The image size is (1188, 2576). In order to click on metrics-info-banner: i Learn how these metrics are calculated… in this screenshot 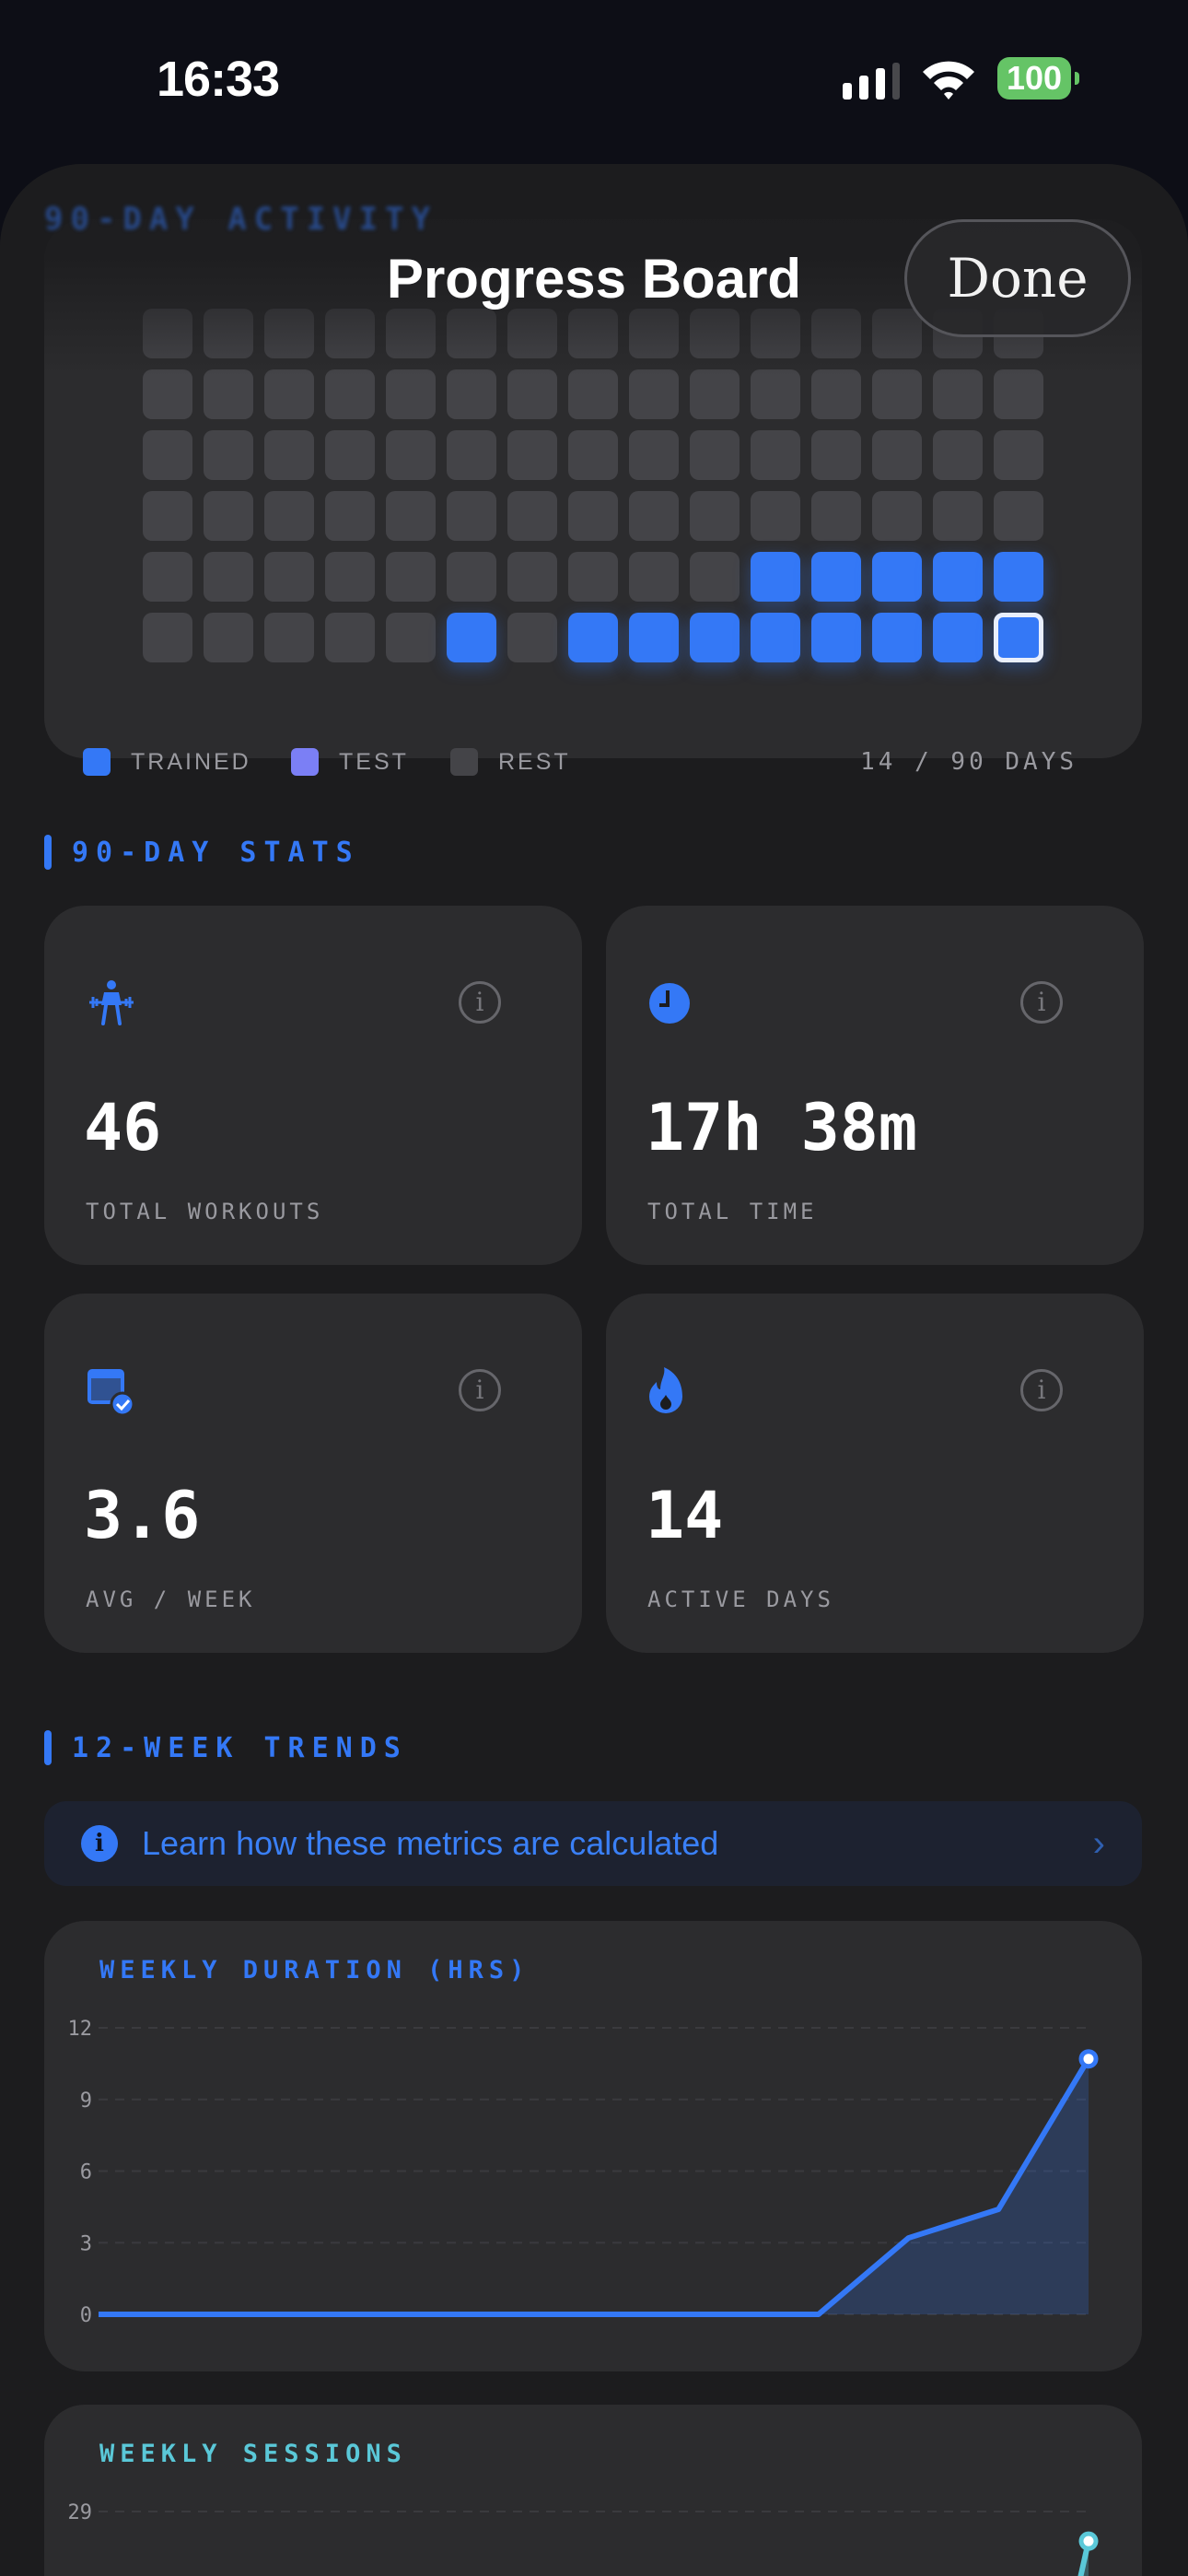, I will do `click(593, 1843)`.